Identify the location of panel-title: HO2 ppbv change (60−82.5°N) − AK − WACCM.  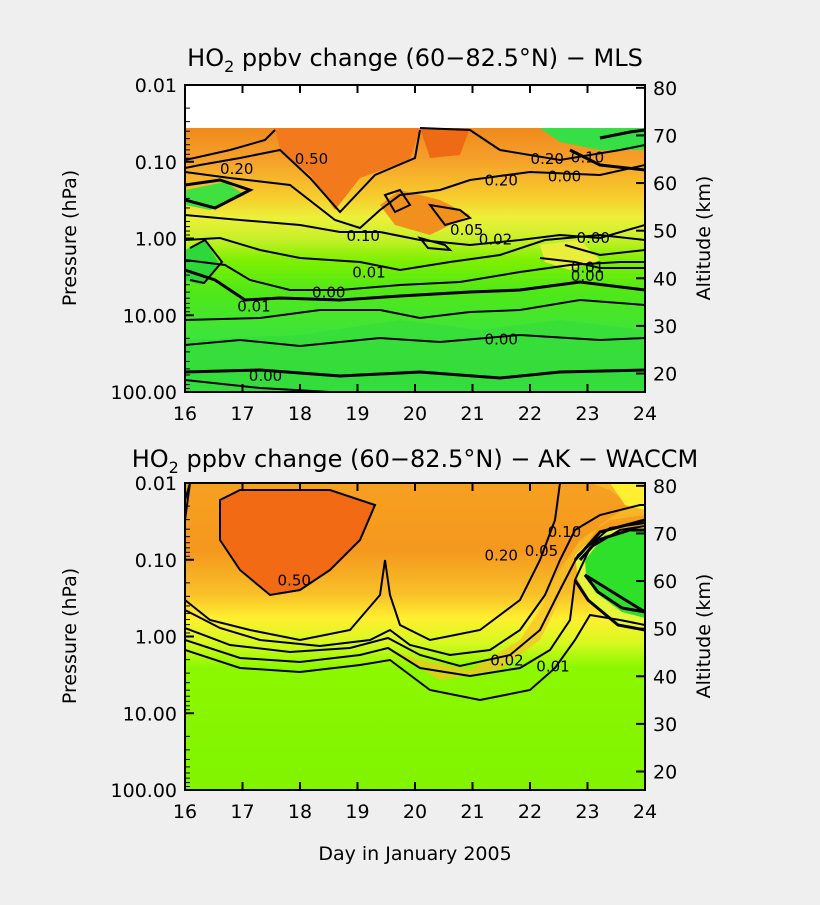
(415, 461).